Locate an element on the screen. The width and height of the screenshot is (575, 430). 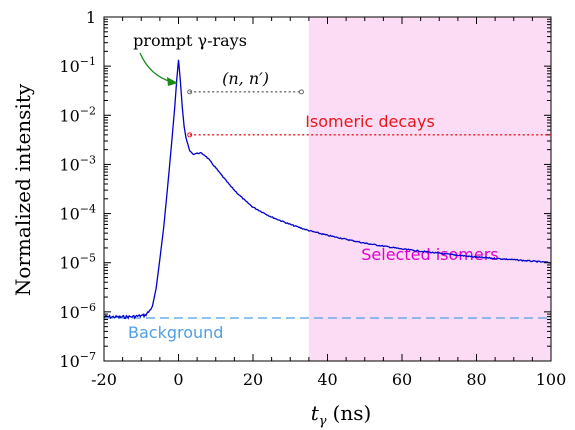
background-label: Background is located at coordinates (175, 332).